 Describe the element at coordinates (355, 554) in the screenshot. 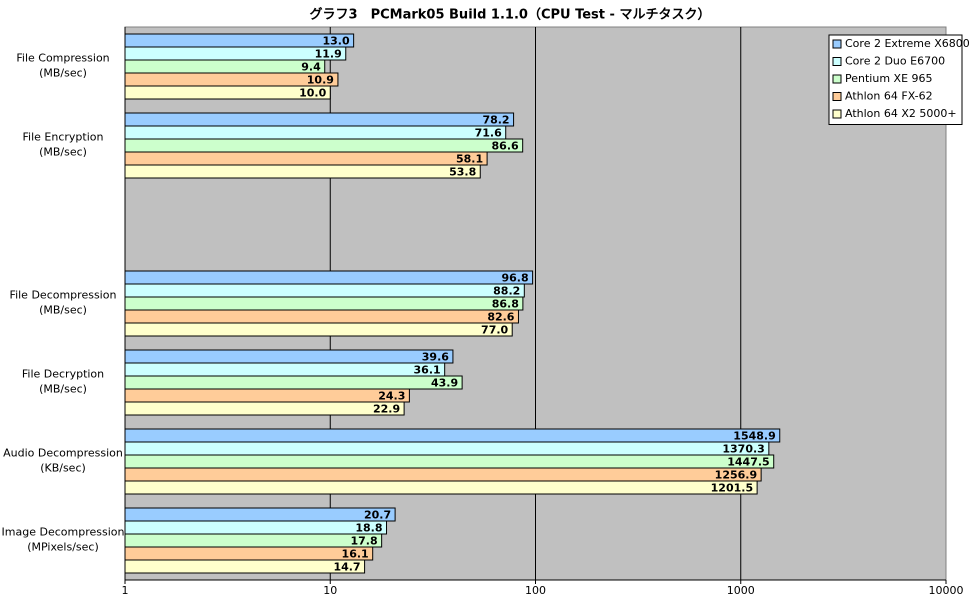

I see `value-label: 16.1` at that location.